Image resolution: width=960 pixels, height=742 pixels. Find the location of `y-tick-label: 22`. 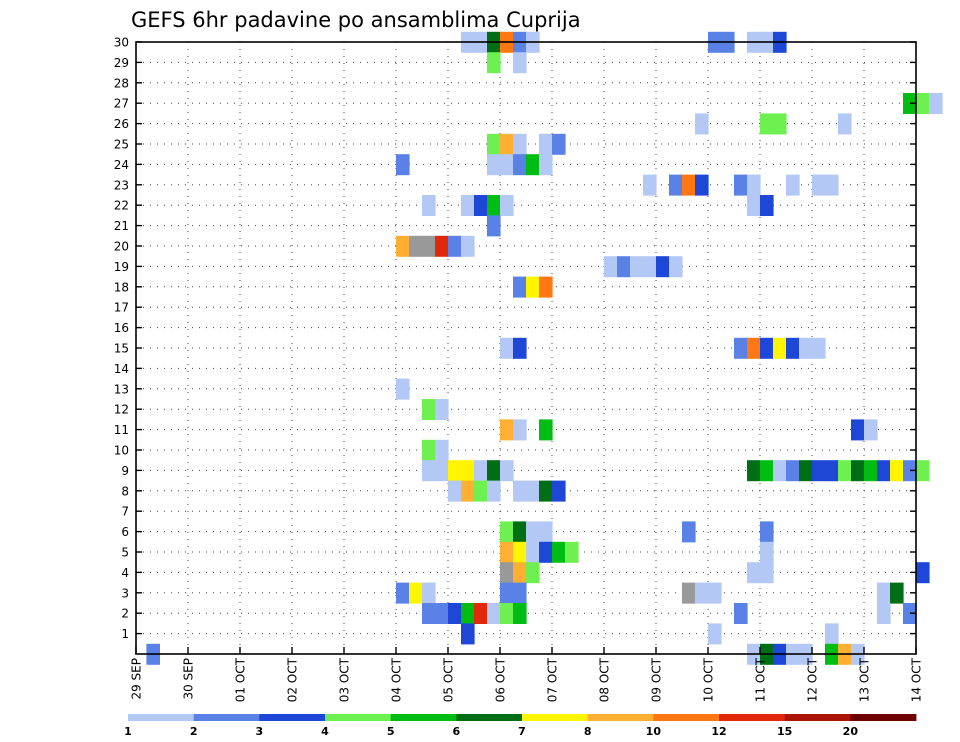

y-tick-label: 22 is located at coordinates (121, 206).